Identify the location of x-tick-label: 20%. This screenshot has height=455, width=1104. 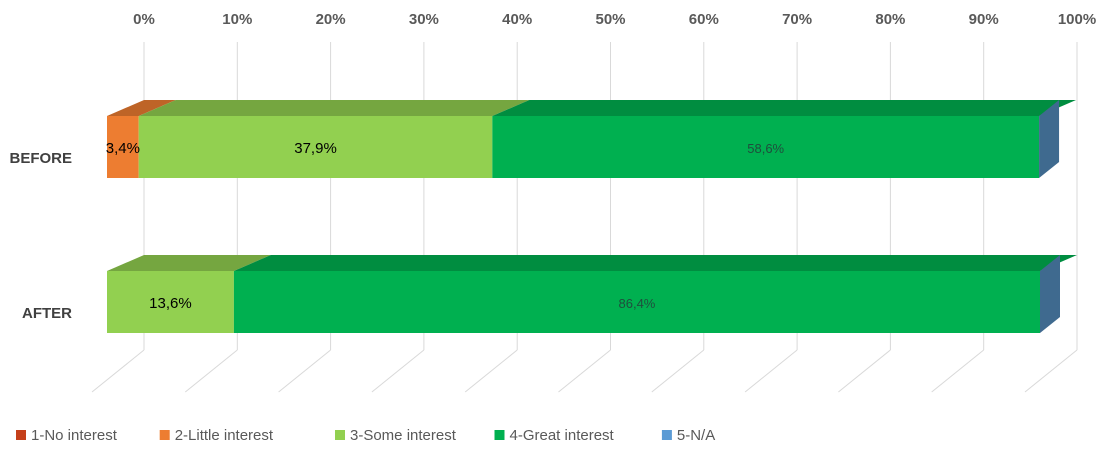
(331, 19).